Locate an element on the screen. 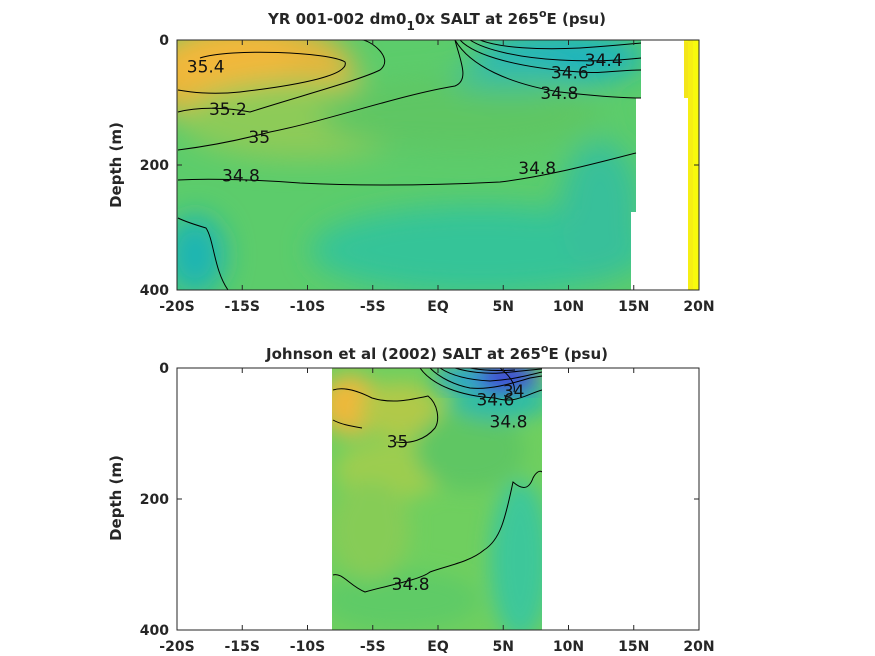 The image size is (875, 656). contour-label: 35.4 is located at coordinates (206, 67).